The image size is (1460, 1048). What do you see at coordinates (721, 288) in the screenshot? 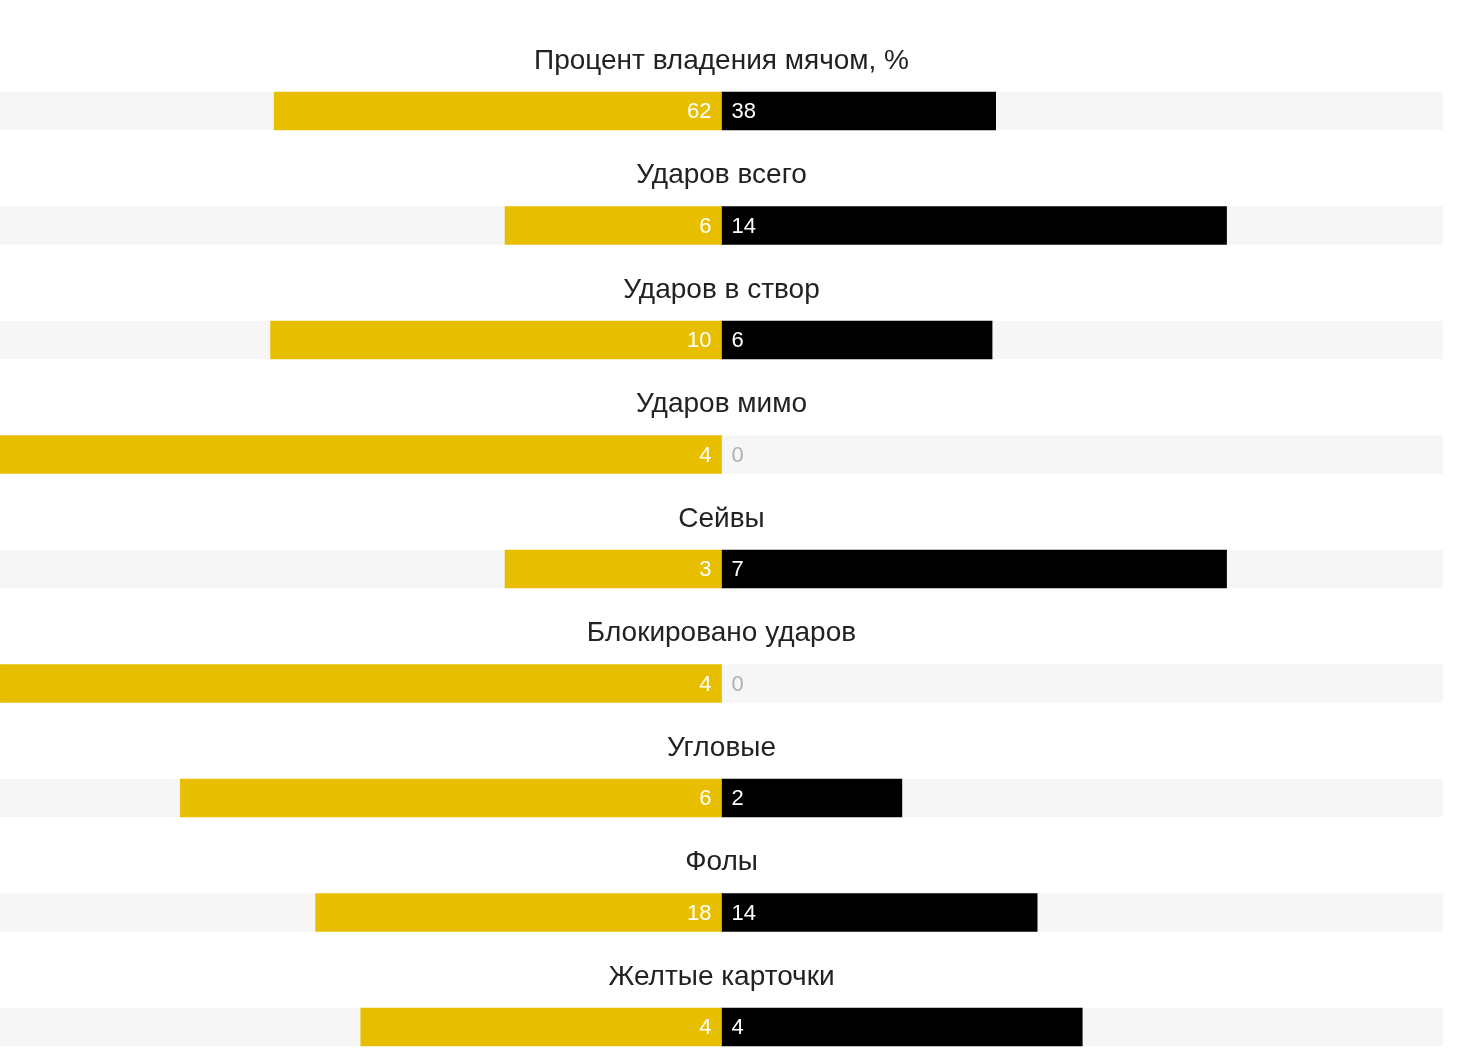
I see `y-tick-label: Ударов в створ` at bounding box center [721, 288].